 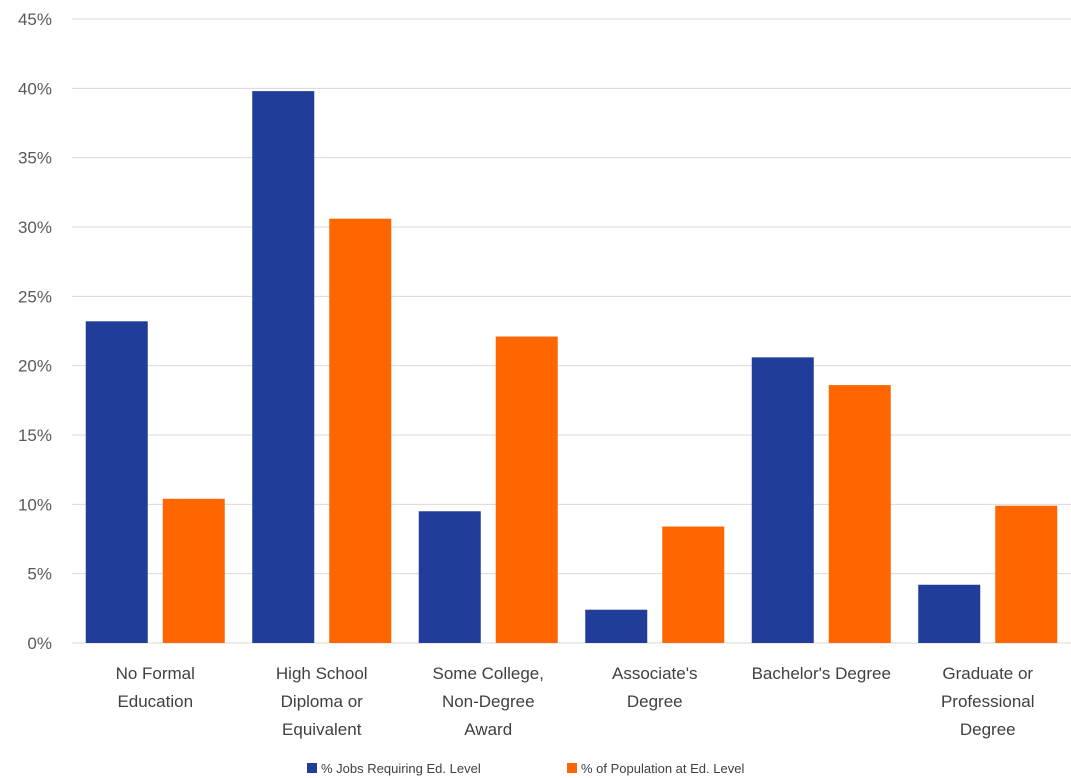 What do you see at coordinates (488, 701) in the screenshot?
I see `x-category-label: Non-Degree` at bounding box center [488, 701].